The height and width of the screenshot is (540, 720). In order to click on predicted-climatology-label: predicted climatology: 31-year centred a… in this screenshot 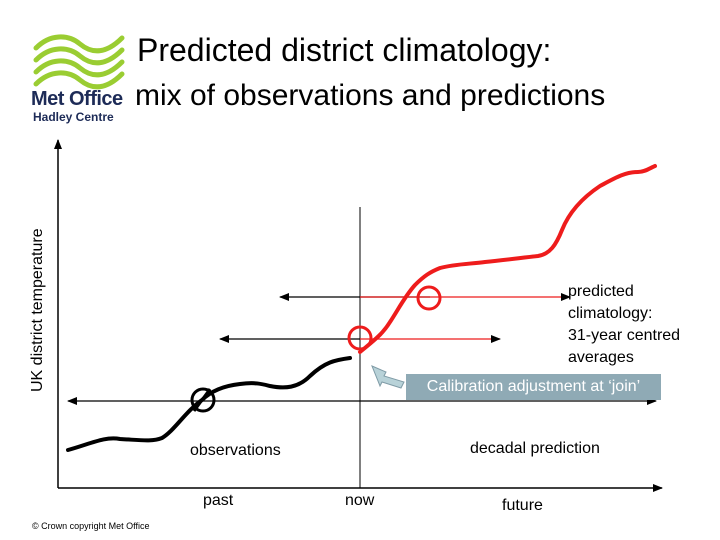, I will do `click(624, 325)`.